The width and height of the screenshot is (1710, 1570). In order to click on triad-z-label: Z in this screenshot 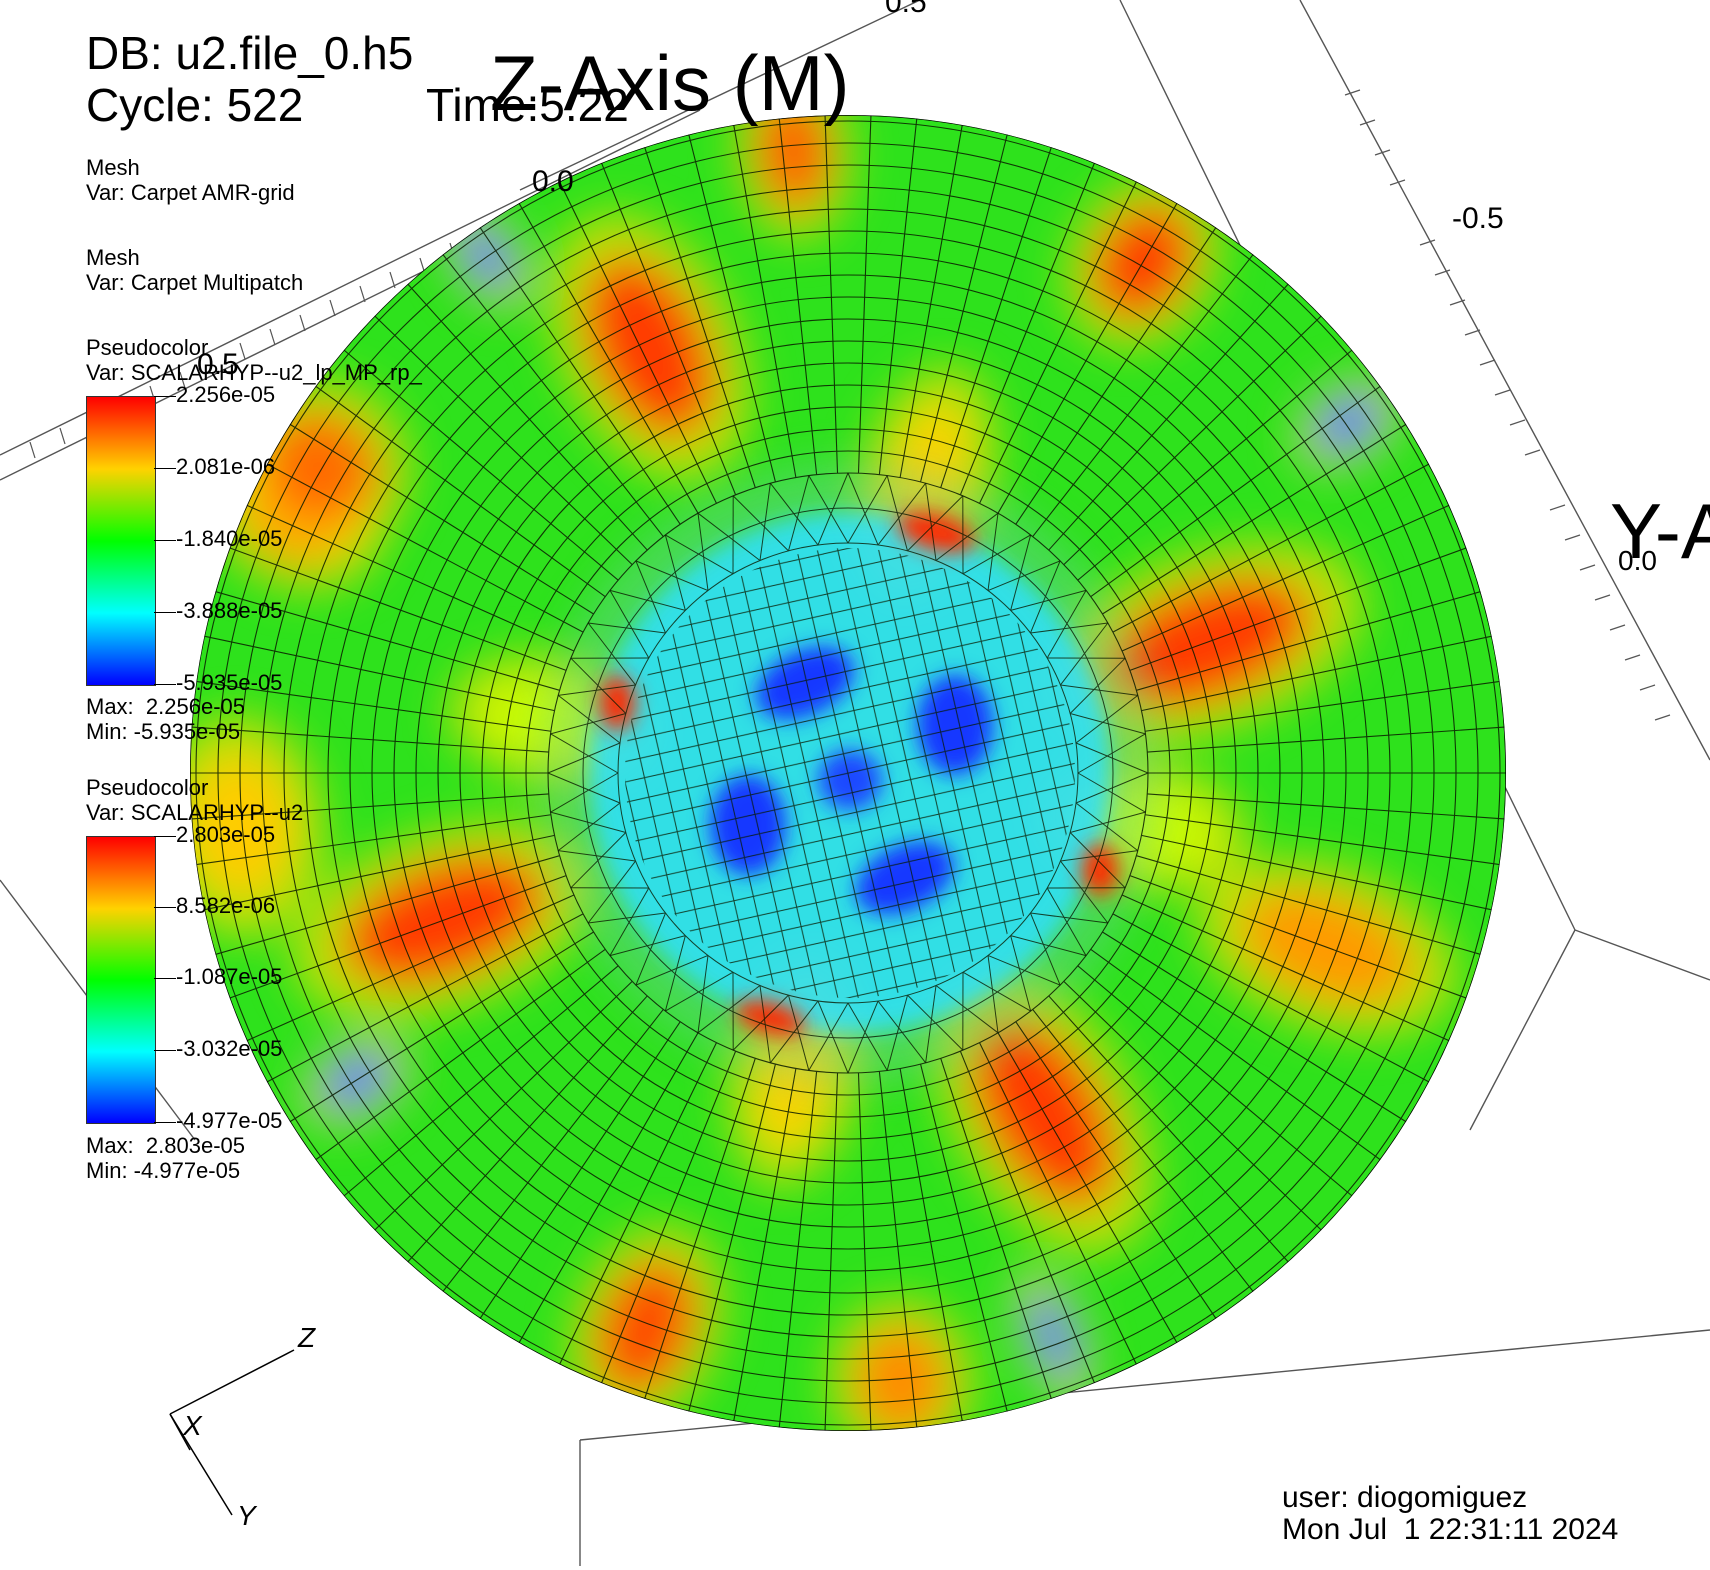, I will do `click(306, 1338)`.